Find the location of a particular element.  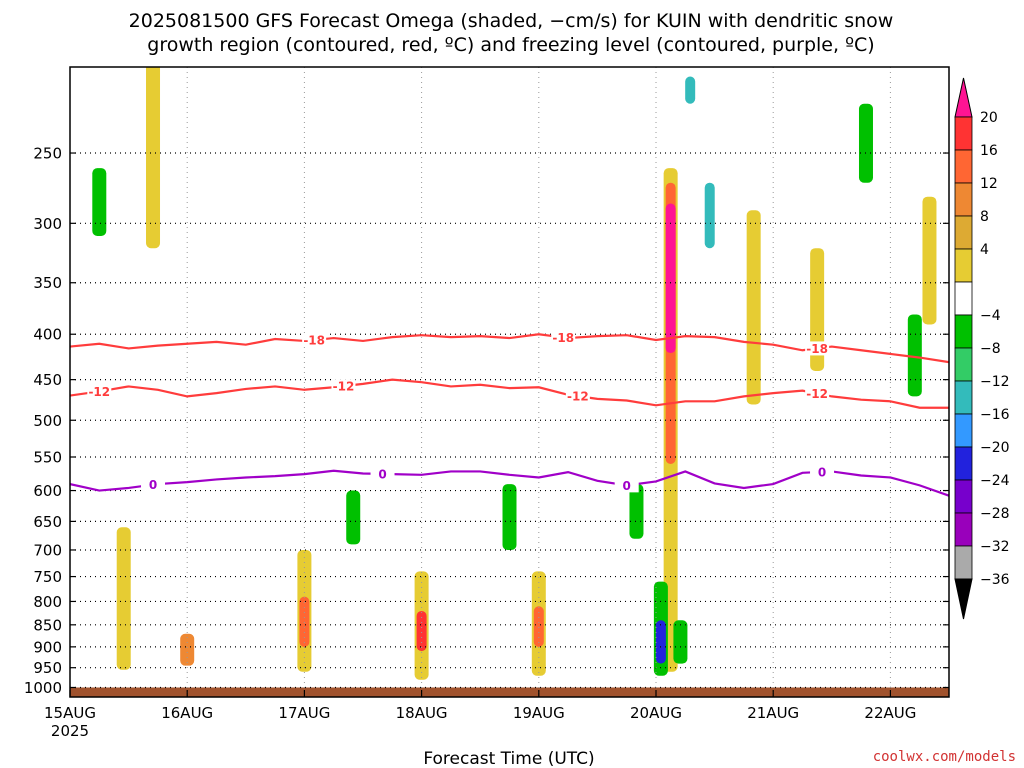

y-tick-label: 400 is located at coordinates (47, 335).